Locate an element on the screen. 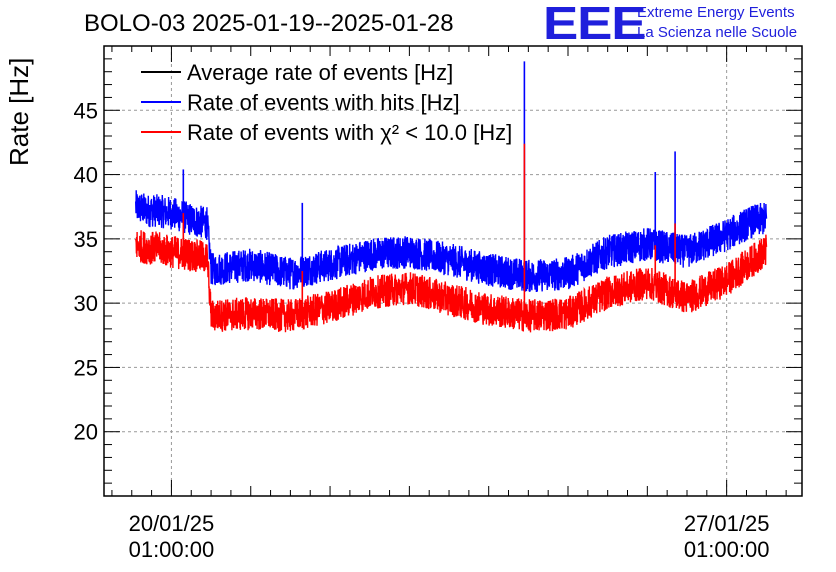  series-line-hits is located at coordinates (451, 241).